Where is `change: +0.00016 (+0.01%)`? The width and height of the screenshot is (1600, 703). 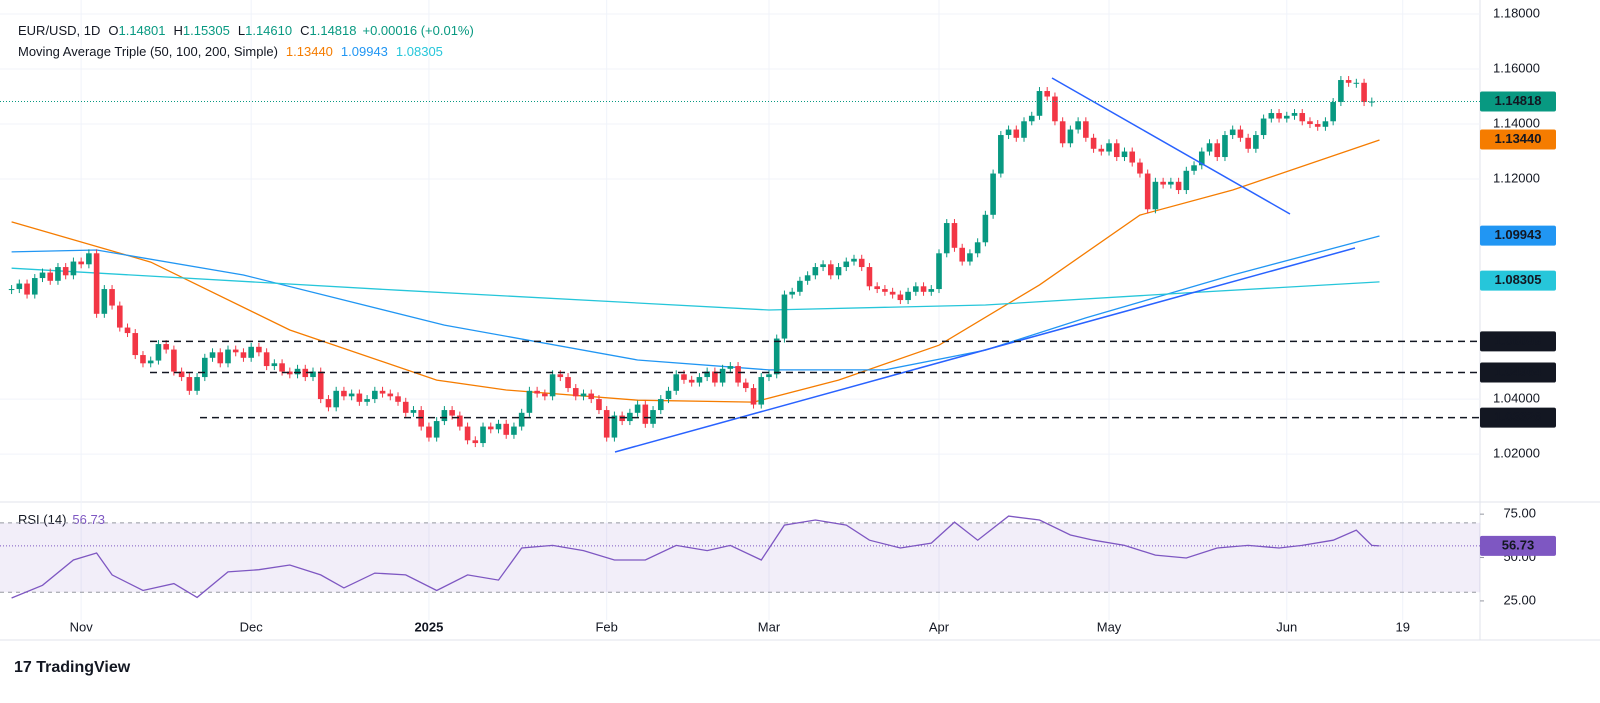 change: +0.00016 (+0.01%) is located at coordinates (418, 30).